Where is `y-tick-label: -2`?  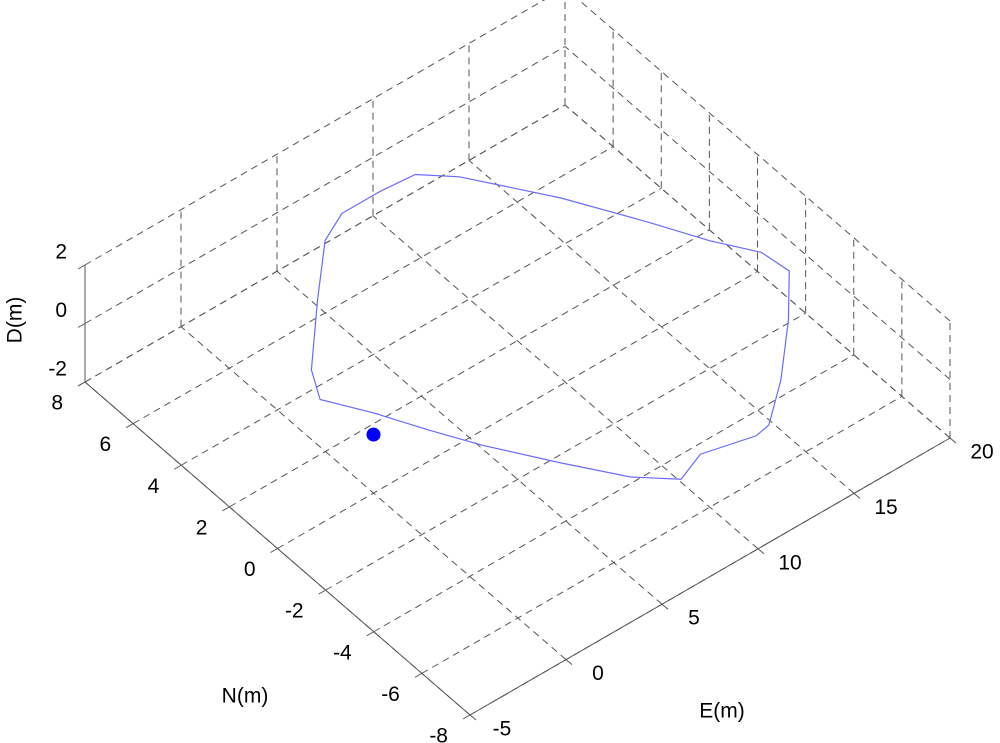 y-tick-label: -2 is located at coordinates (294, 611).